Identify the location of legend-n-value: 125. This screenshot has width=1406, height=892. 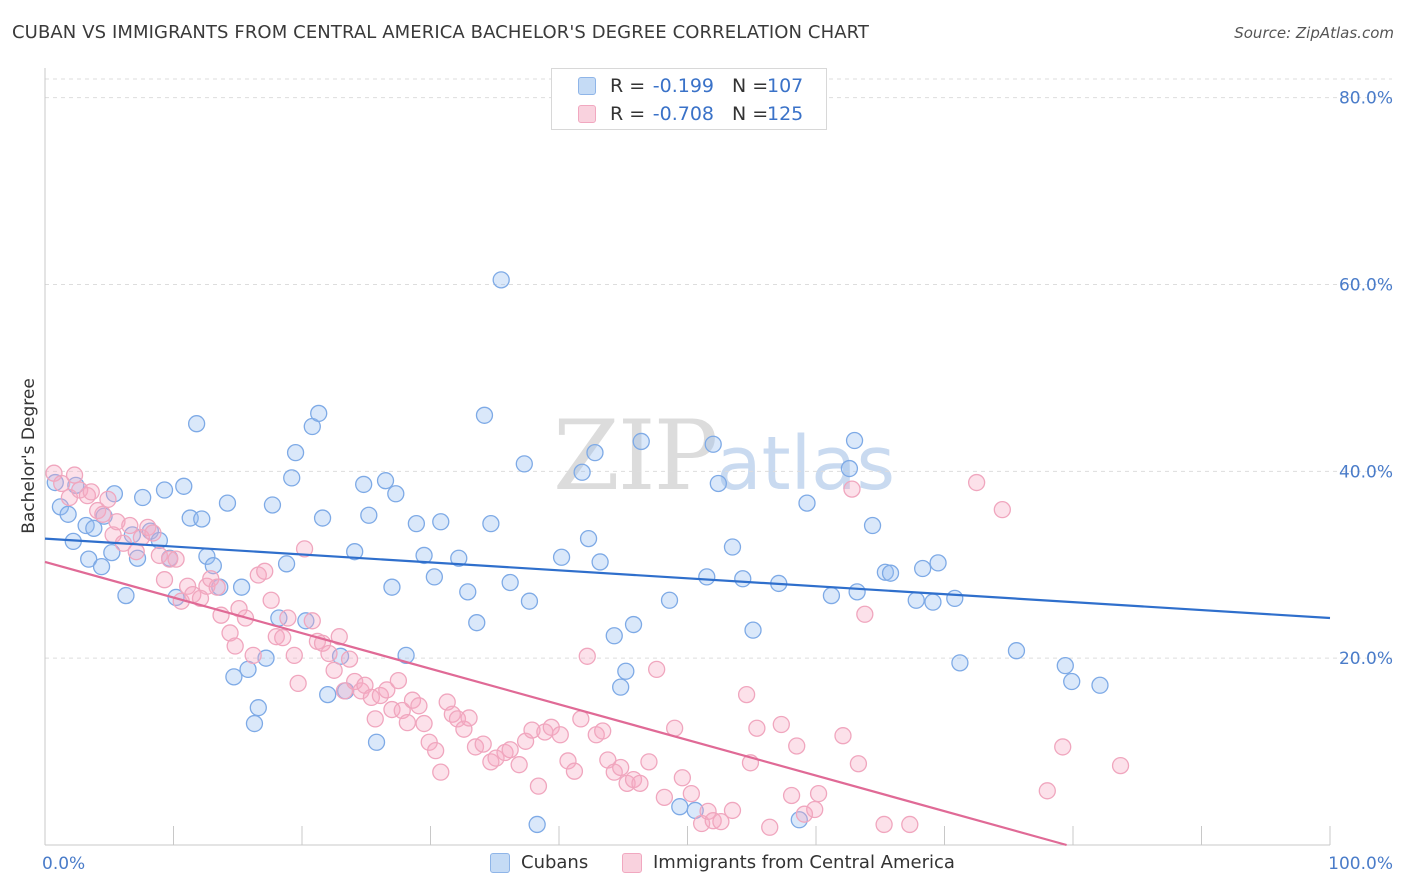
(785, 114).